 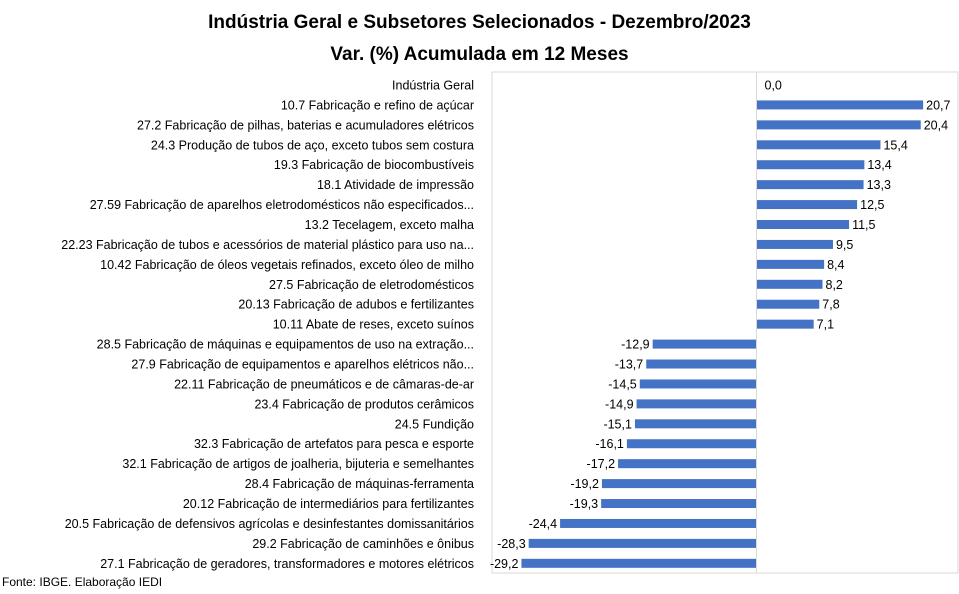 What do you see at coordinates (434, 424) in the screenshot?
I see `category-label: 24.5 Fundição` at bounding box center [434, 424].